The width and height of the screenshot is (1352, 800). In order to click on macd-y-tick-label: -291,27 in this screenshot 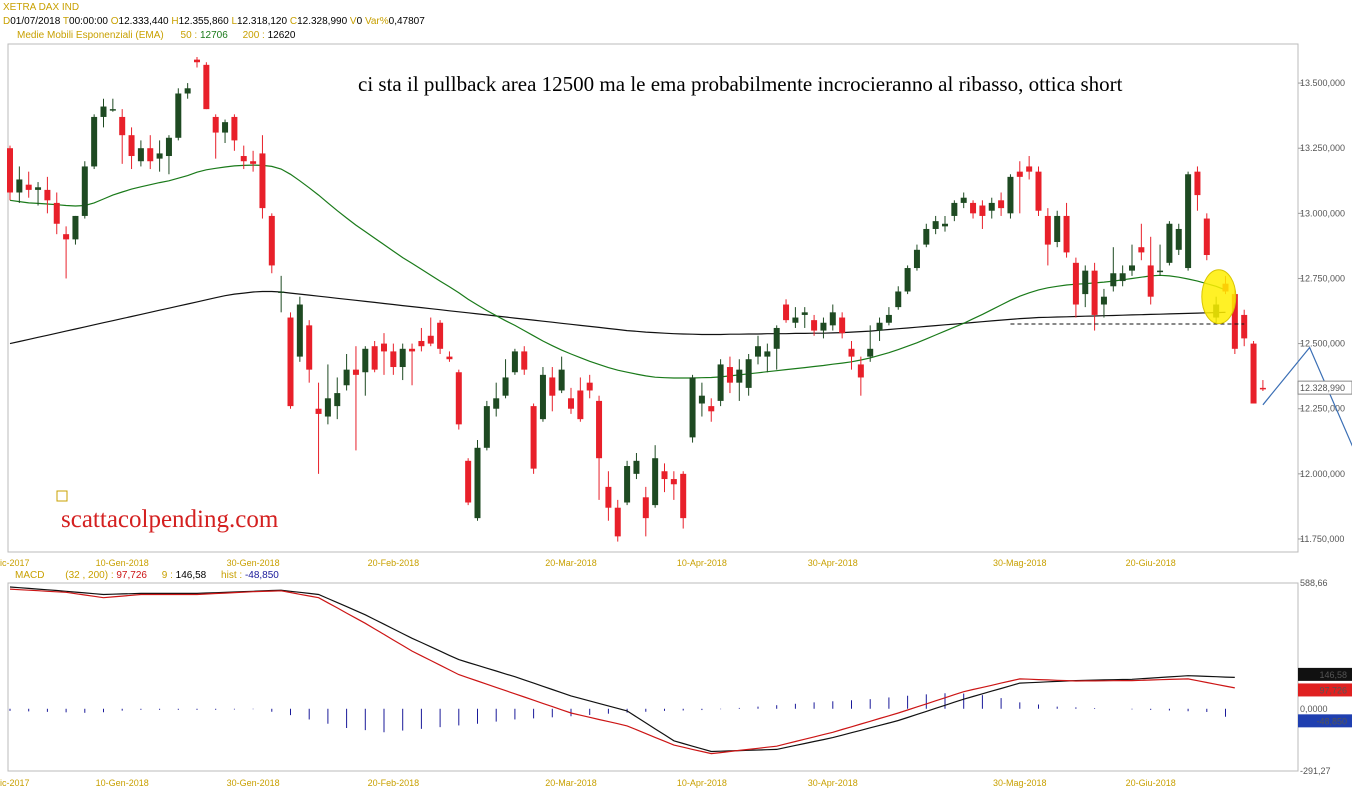, I will do `click(1315, 771)`.